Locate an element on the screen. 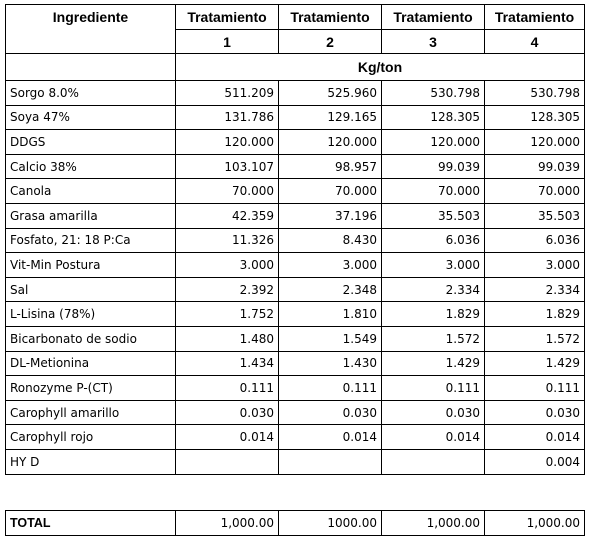  treatment-4-value: 0.030 is located at coordinates (534, 412).